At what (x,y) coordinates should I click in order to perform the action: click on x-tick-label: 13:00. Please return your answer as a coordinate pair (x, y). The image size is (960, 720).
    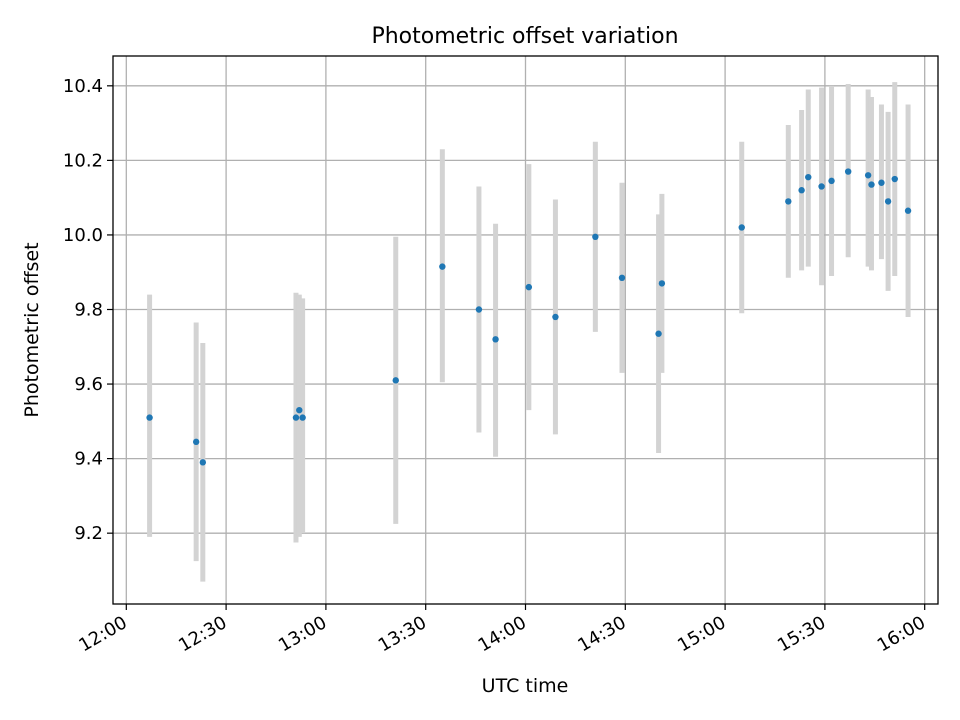
    Looking at the image, I should click on (302, 634).